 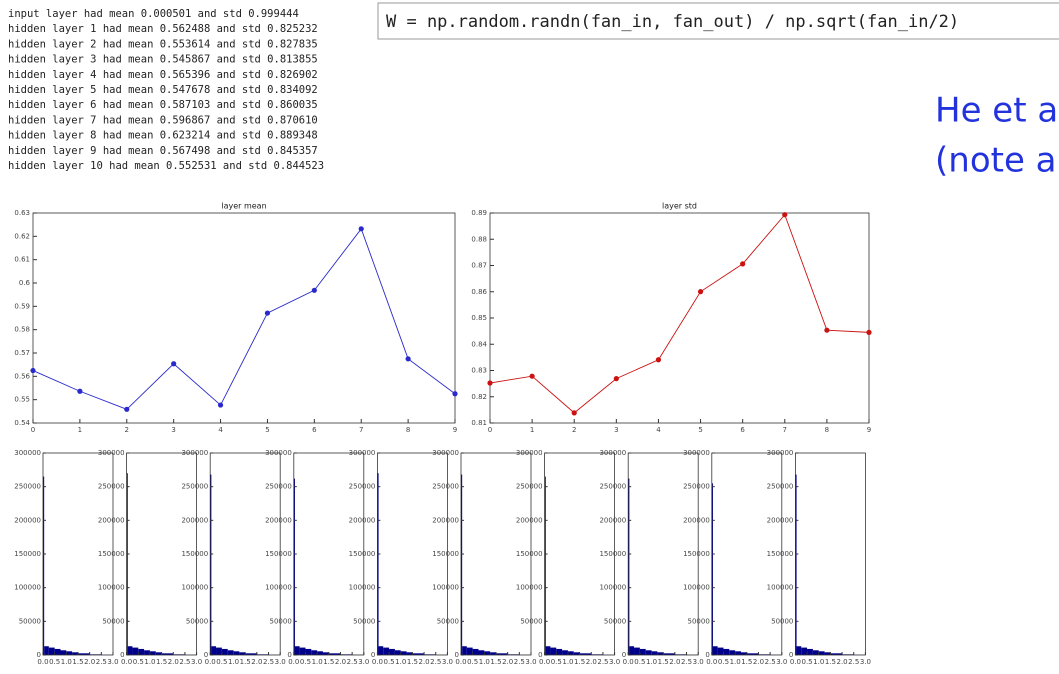 What do you see at coordinates (22, 260) in the screenshot?
I see `y-tick-label: 0.61` at bounding box center [22, 260].